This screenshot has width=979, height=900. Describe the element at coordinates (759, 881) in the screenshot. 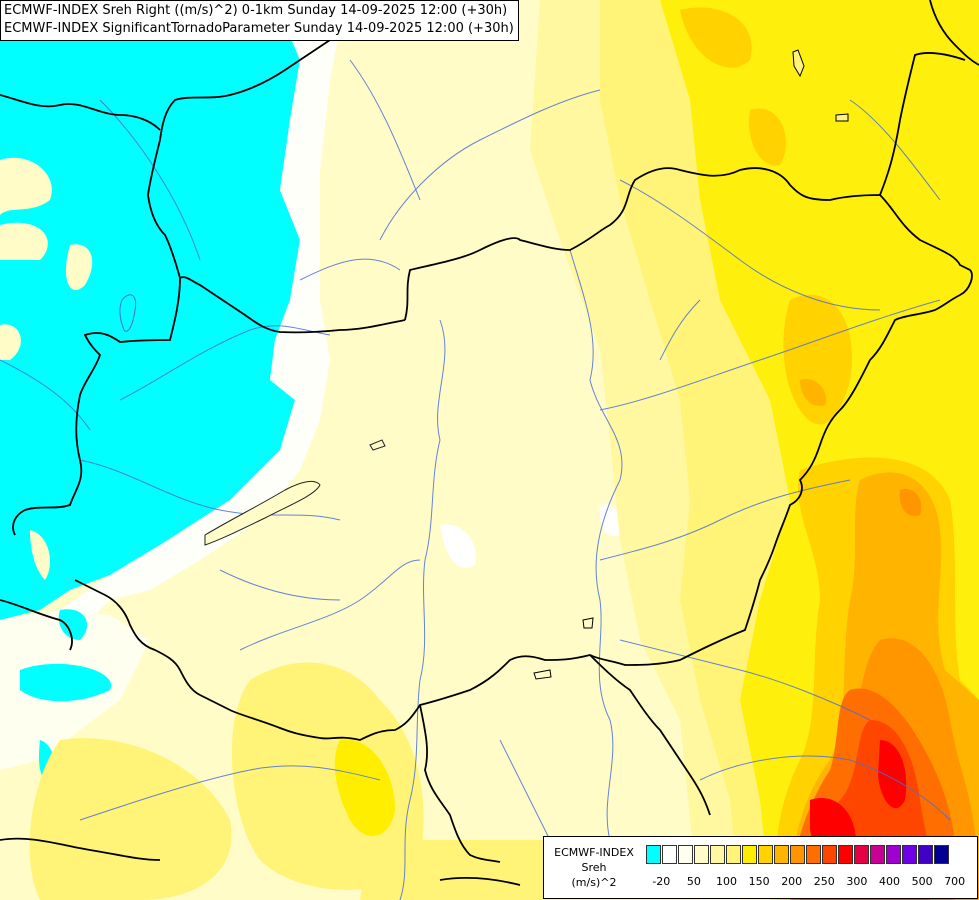

I see `legend-tick-label: 150` at that location.